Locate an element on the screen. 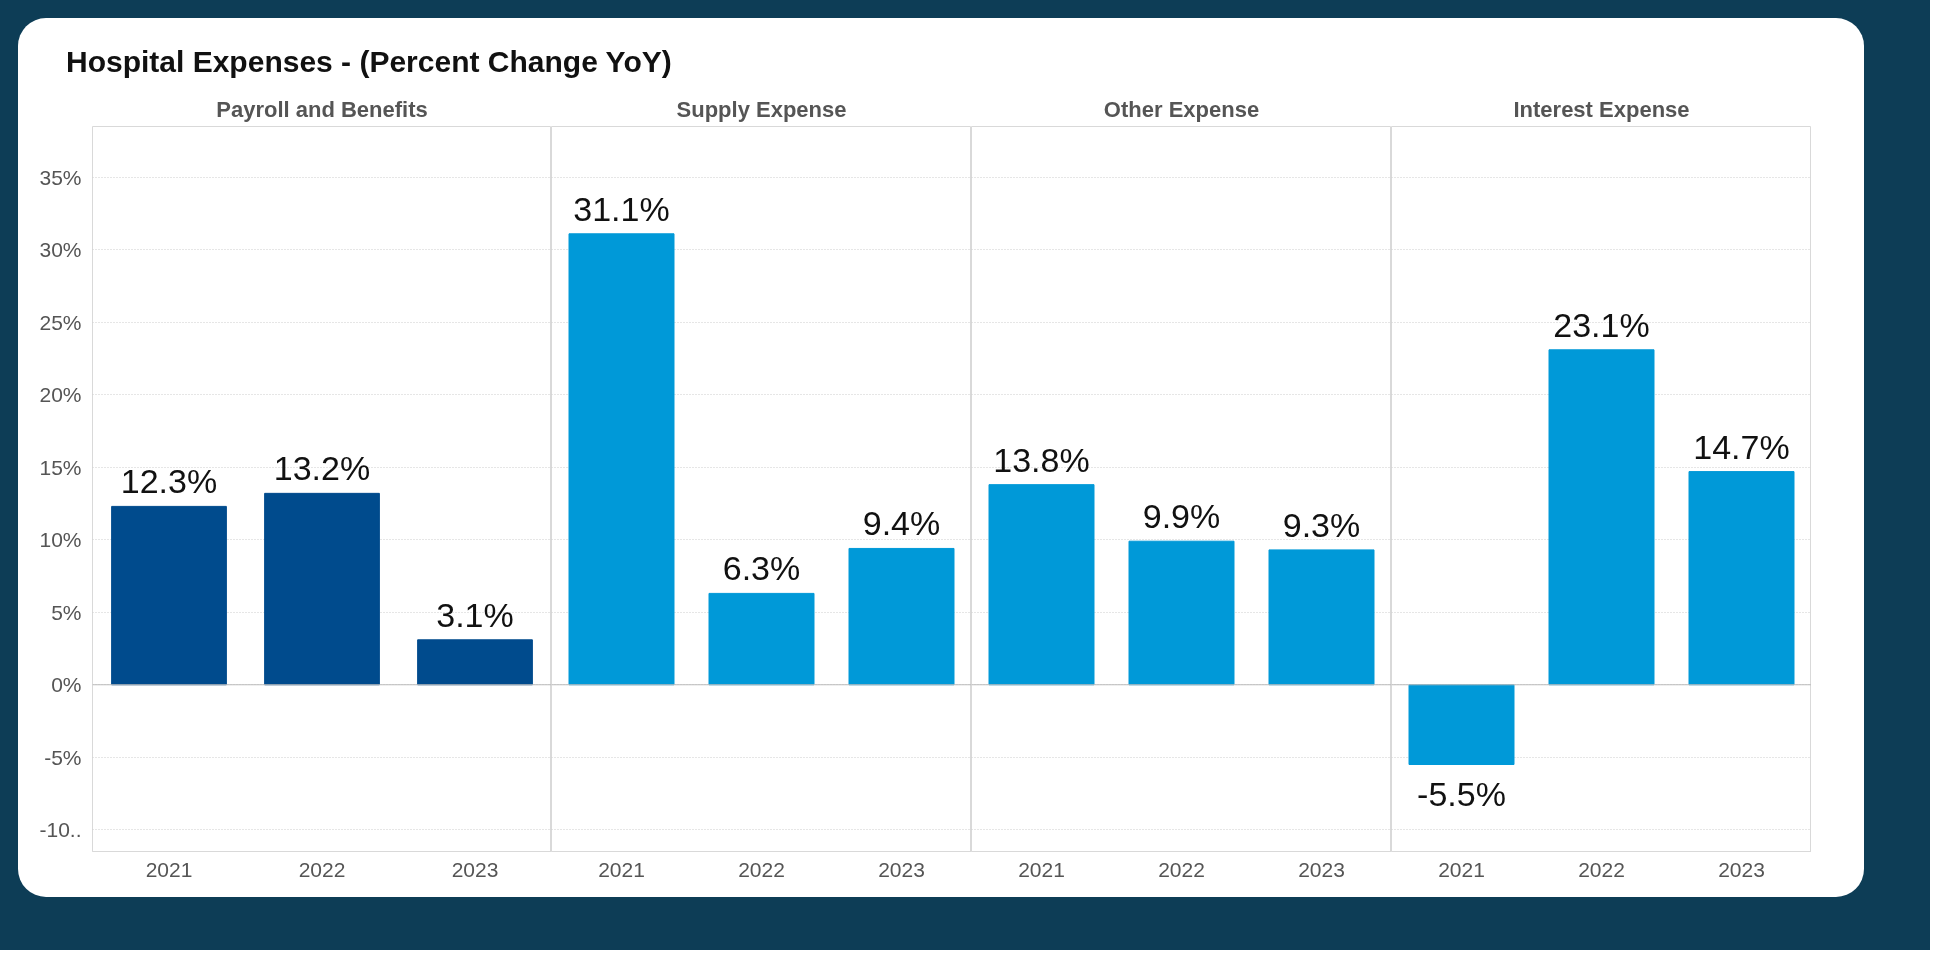 The image size is (1940, 960). data-label: -5.5% is located at coordinates (1461, 793).